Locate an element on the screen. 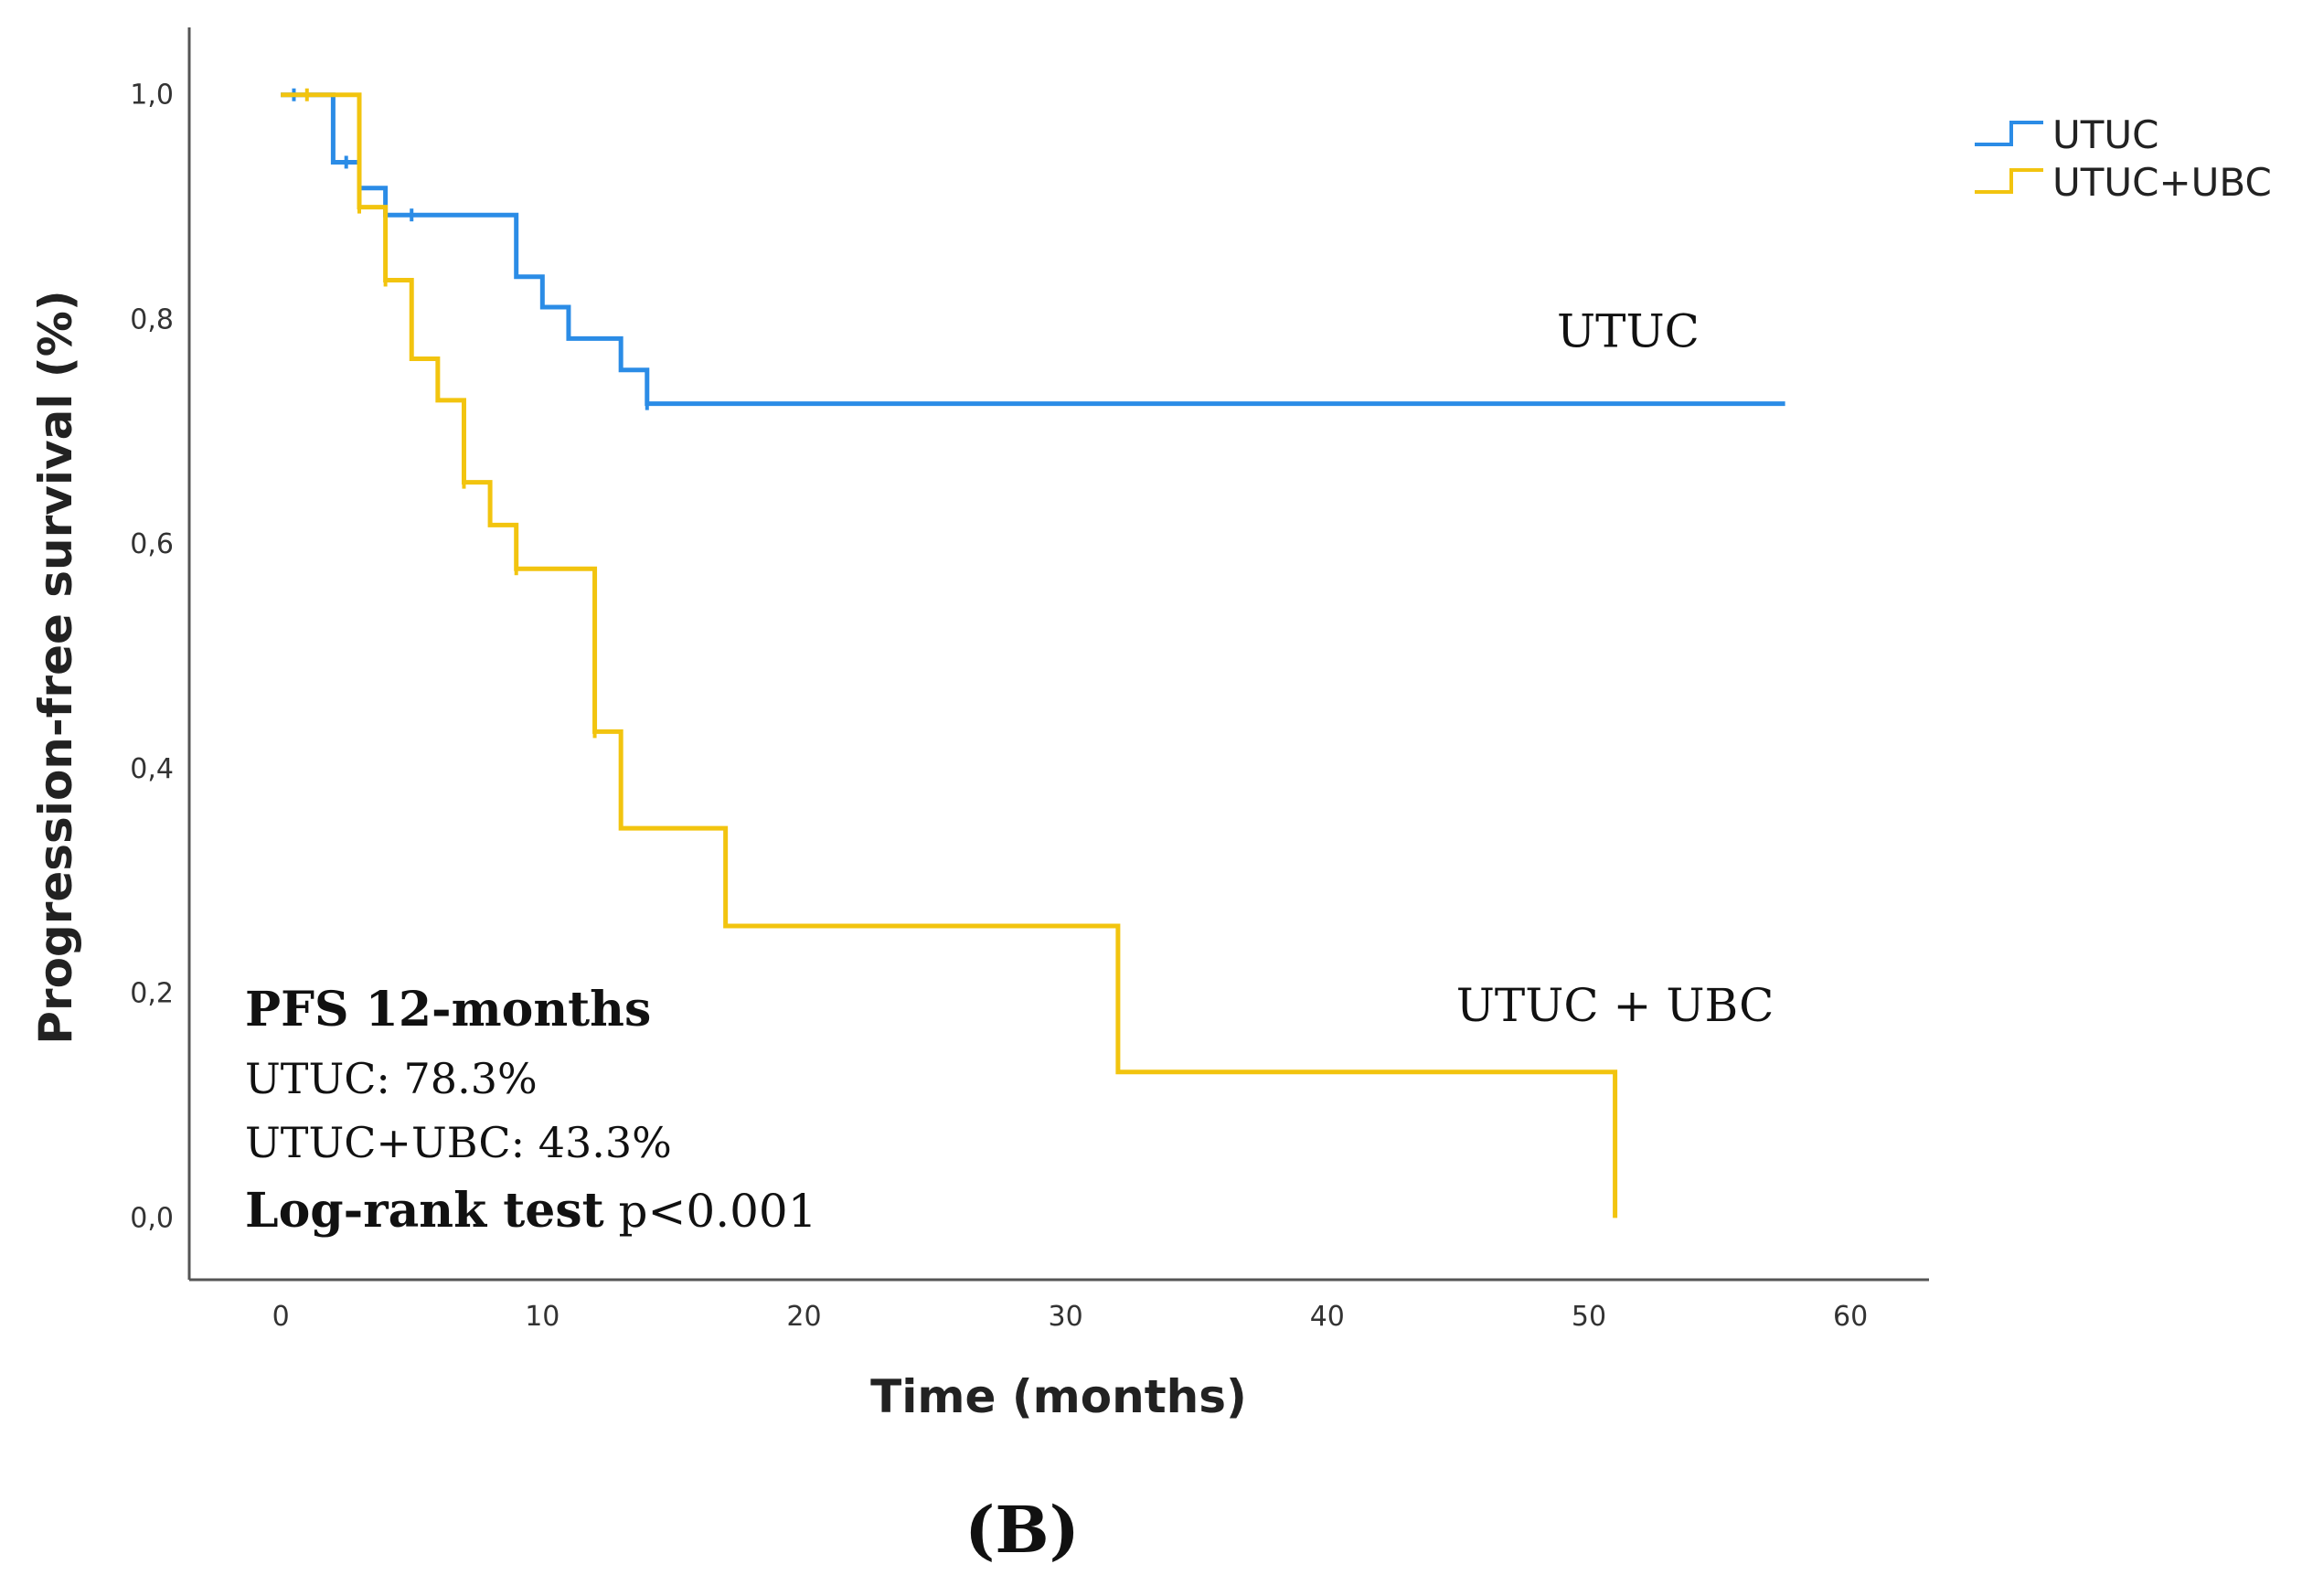 The height and width of the screenshot is (1596, 2302). panel-label: (B) is located at coordinates (1021, 1530).